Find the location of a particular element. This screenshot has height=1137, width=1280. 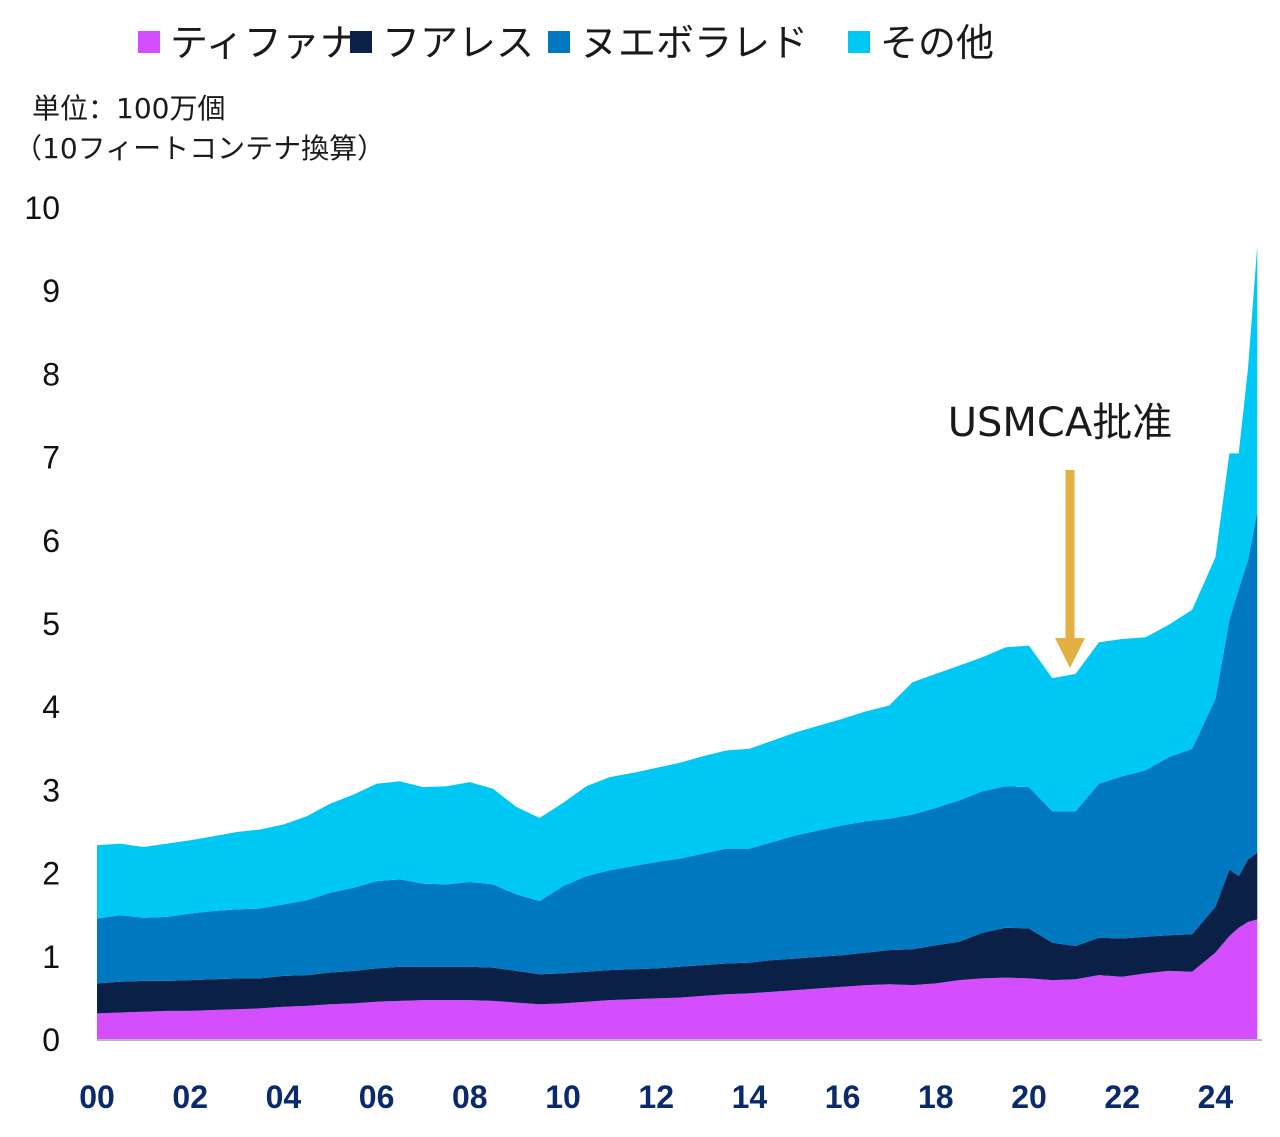

y-tick-label: 8 is located at coordinates (51, 374).